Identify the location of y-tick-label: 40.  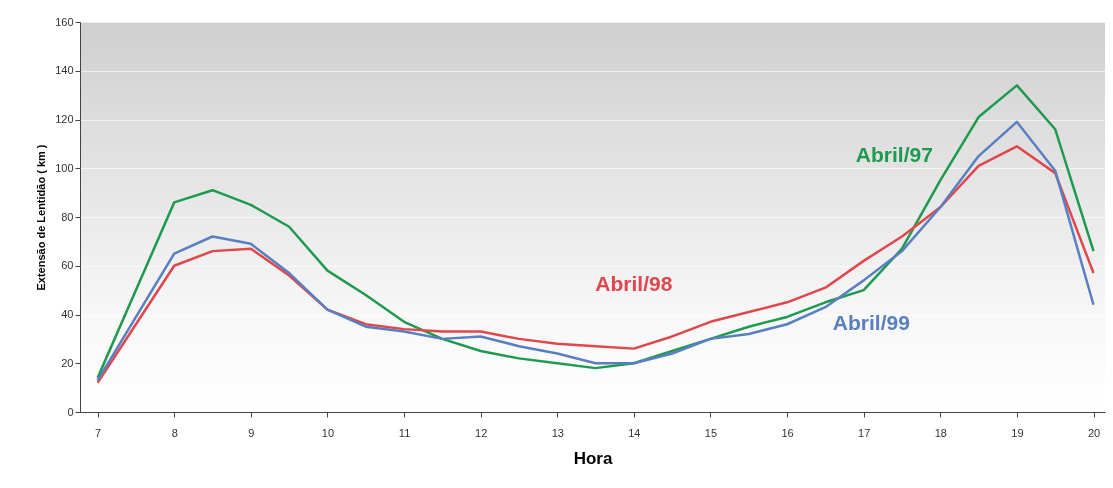
(67, 314).